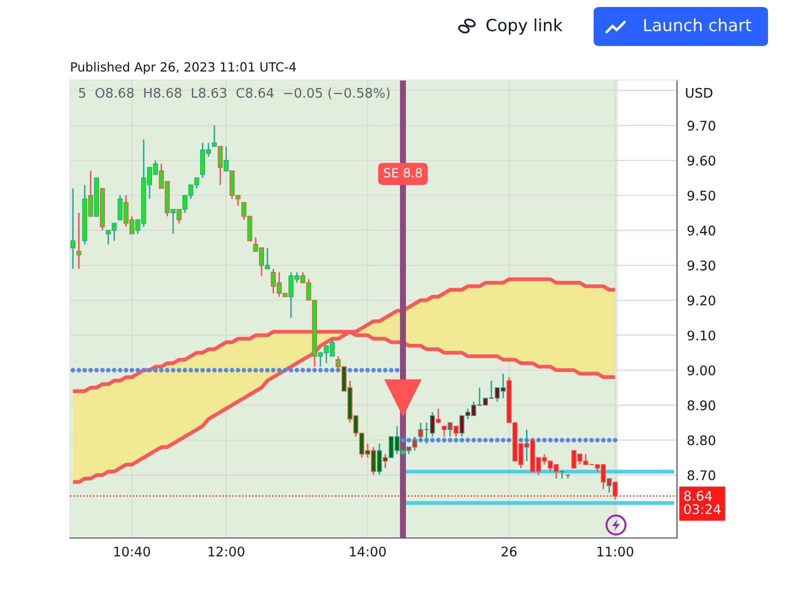 The width and height of the screenshot is (800, 600). What do you see at coordinates (702, 300) in the screenshot?
I see `y-tick-label: 9.20` at bounding box center [702, 300].